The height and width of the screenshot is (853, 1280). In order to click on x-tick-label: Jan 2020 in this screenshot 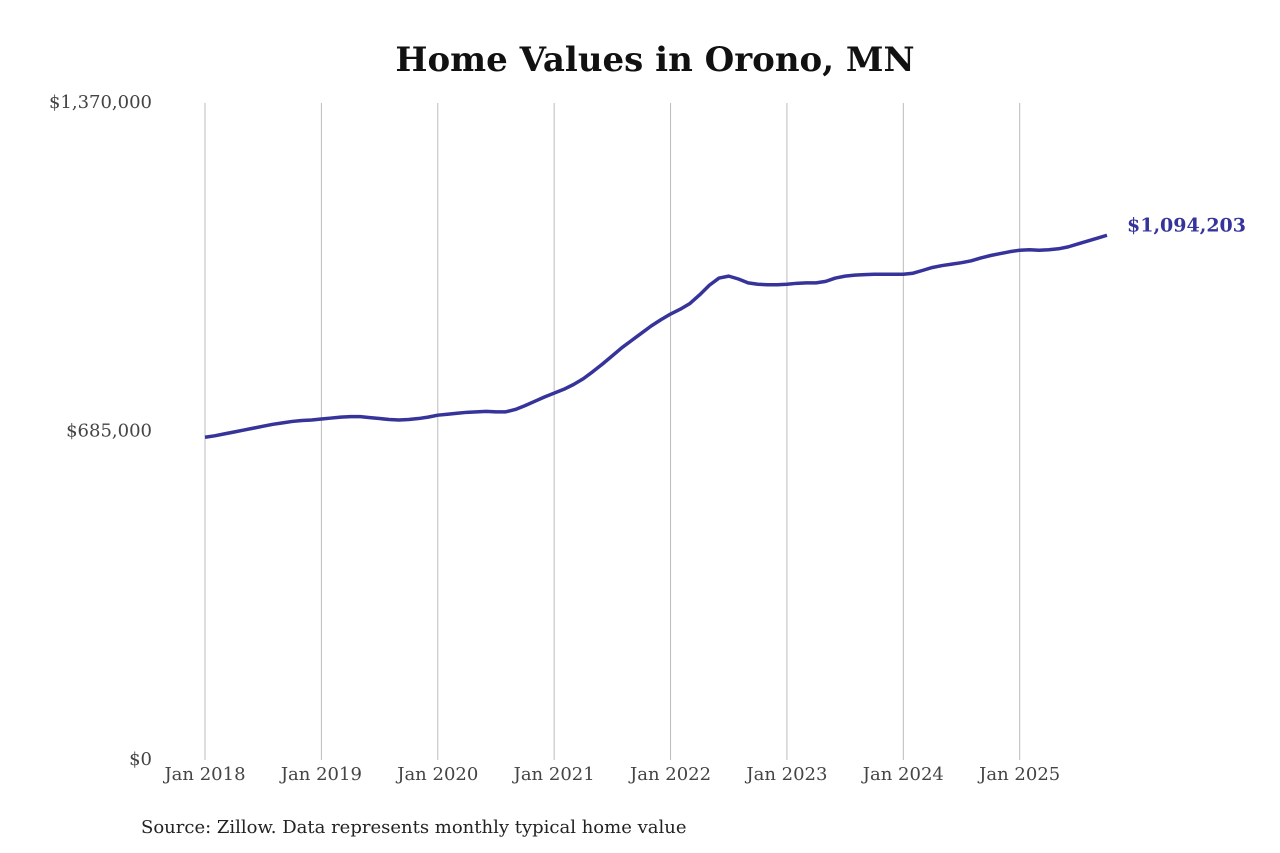, I will do `click(436, 774)`.